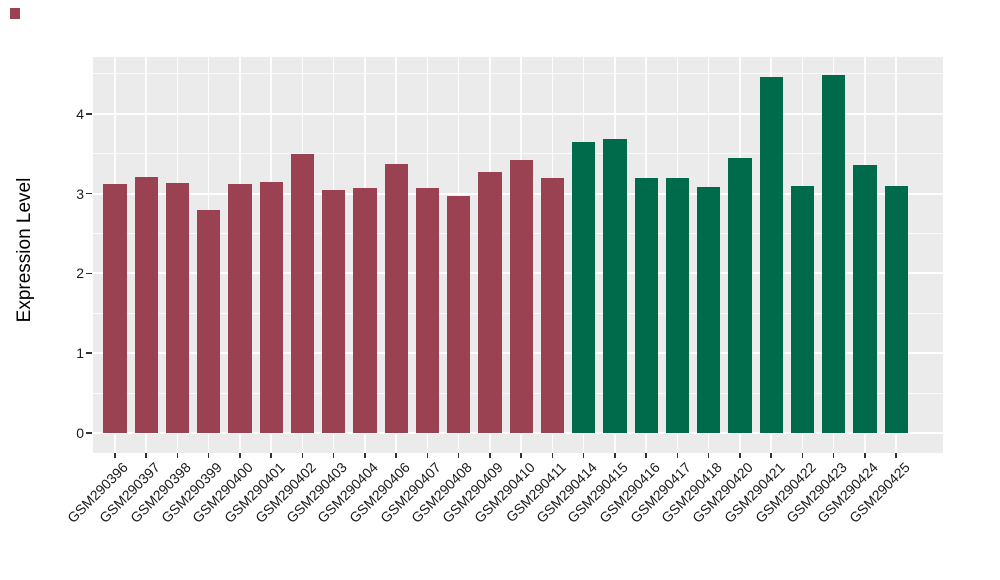  I want to click on bar-GSM290414, so click(584, 287).